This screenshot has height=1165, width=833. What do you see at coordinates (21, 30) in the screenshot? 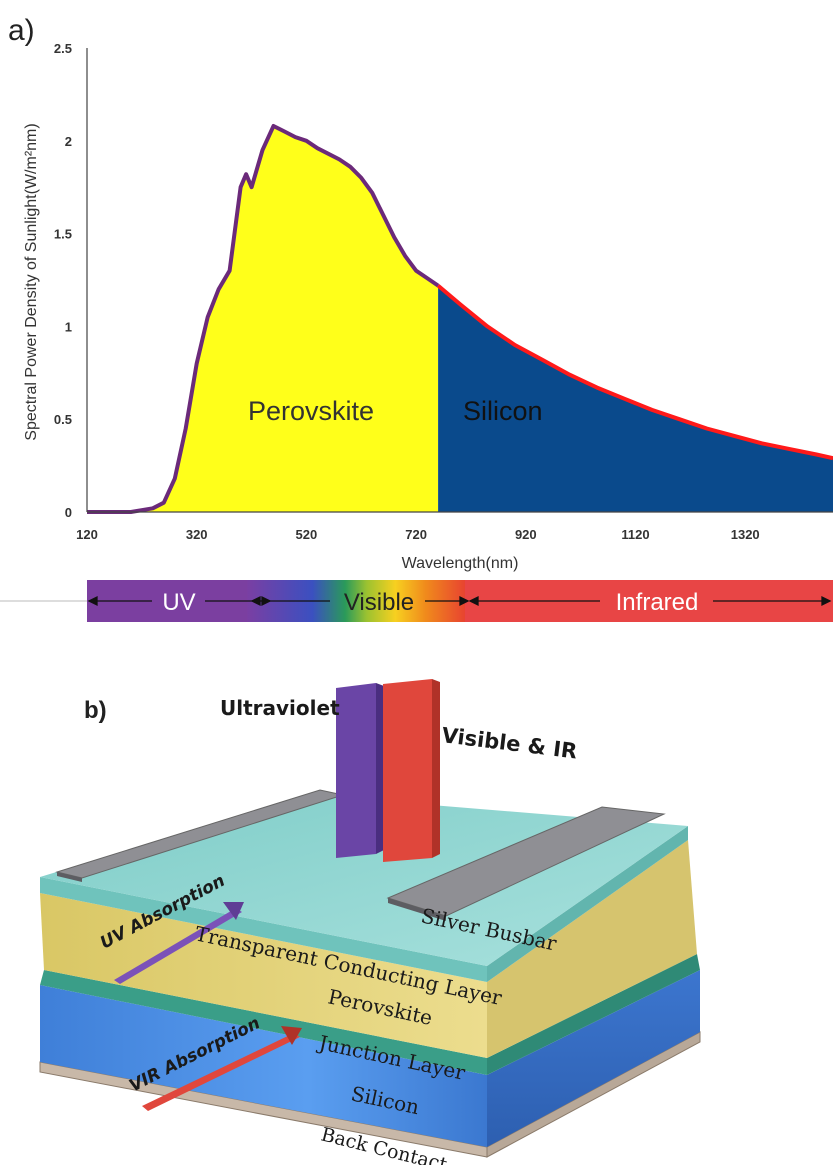
I see `panel-a-label: a)` at bounding box center [21, 30].